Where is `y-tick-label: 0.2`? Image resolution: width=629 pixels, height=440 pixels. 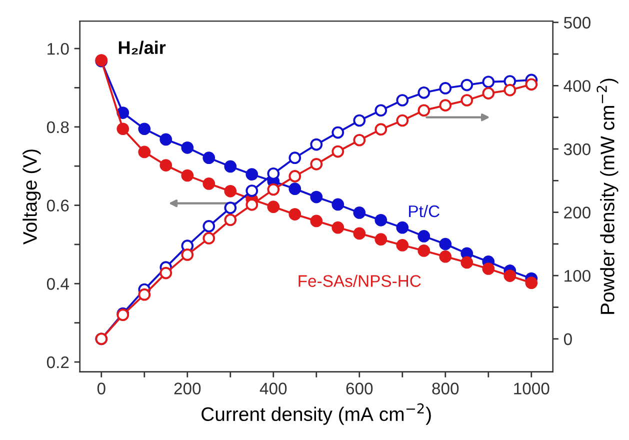
y-tick-label: 0.2 is located at coordinates (57, 362).